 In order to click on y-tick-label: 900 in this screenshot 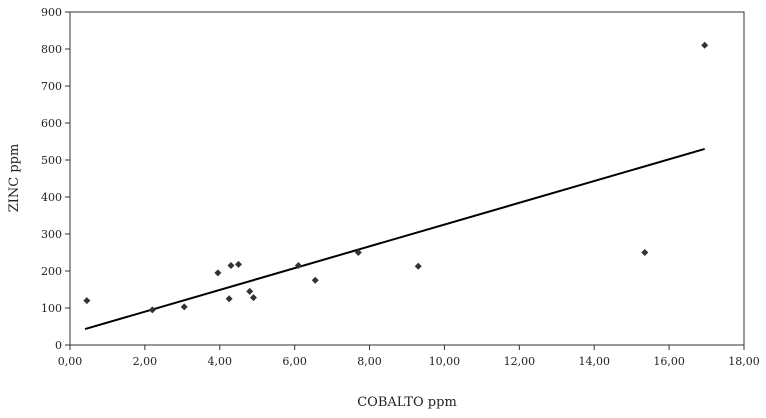, I will do `click(51, 12)`.